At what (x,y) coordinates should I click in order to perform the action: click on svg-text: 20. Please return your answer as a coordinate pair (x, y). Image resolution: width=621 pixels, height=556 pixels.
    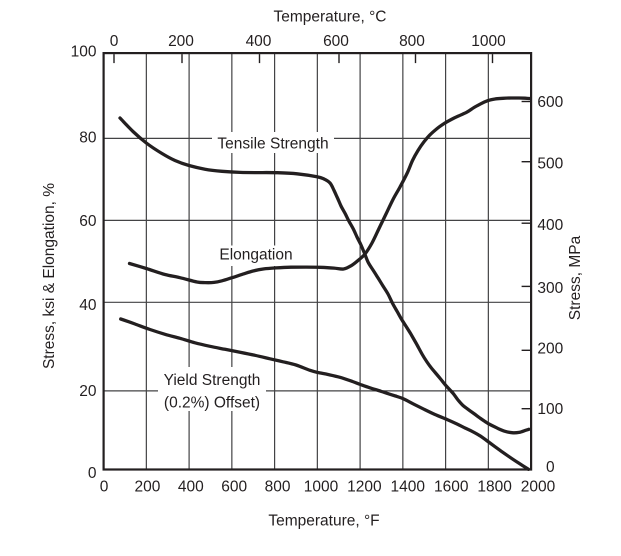
    Looking at the image, I should click on (88, 391).